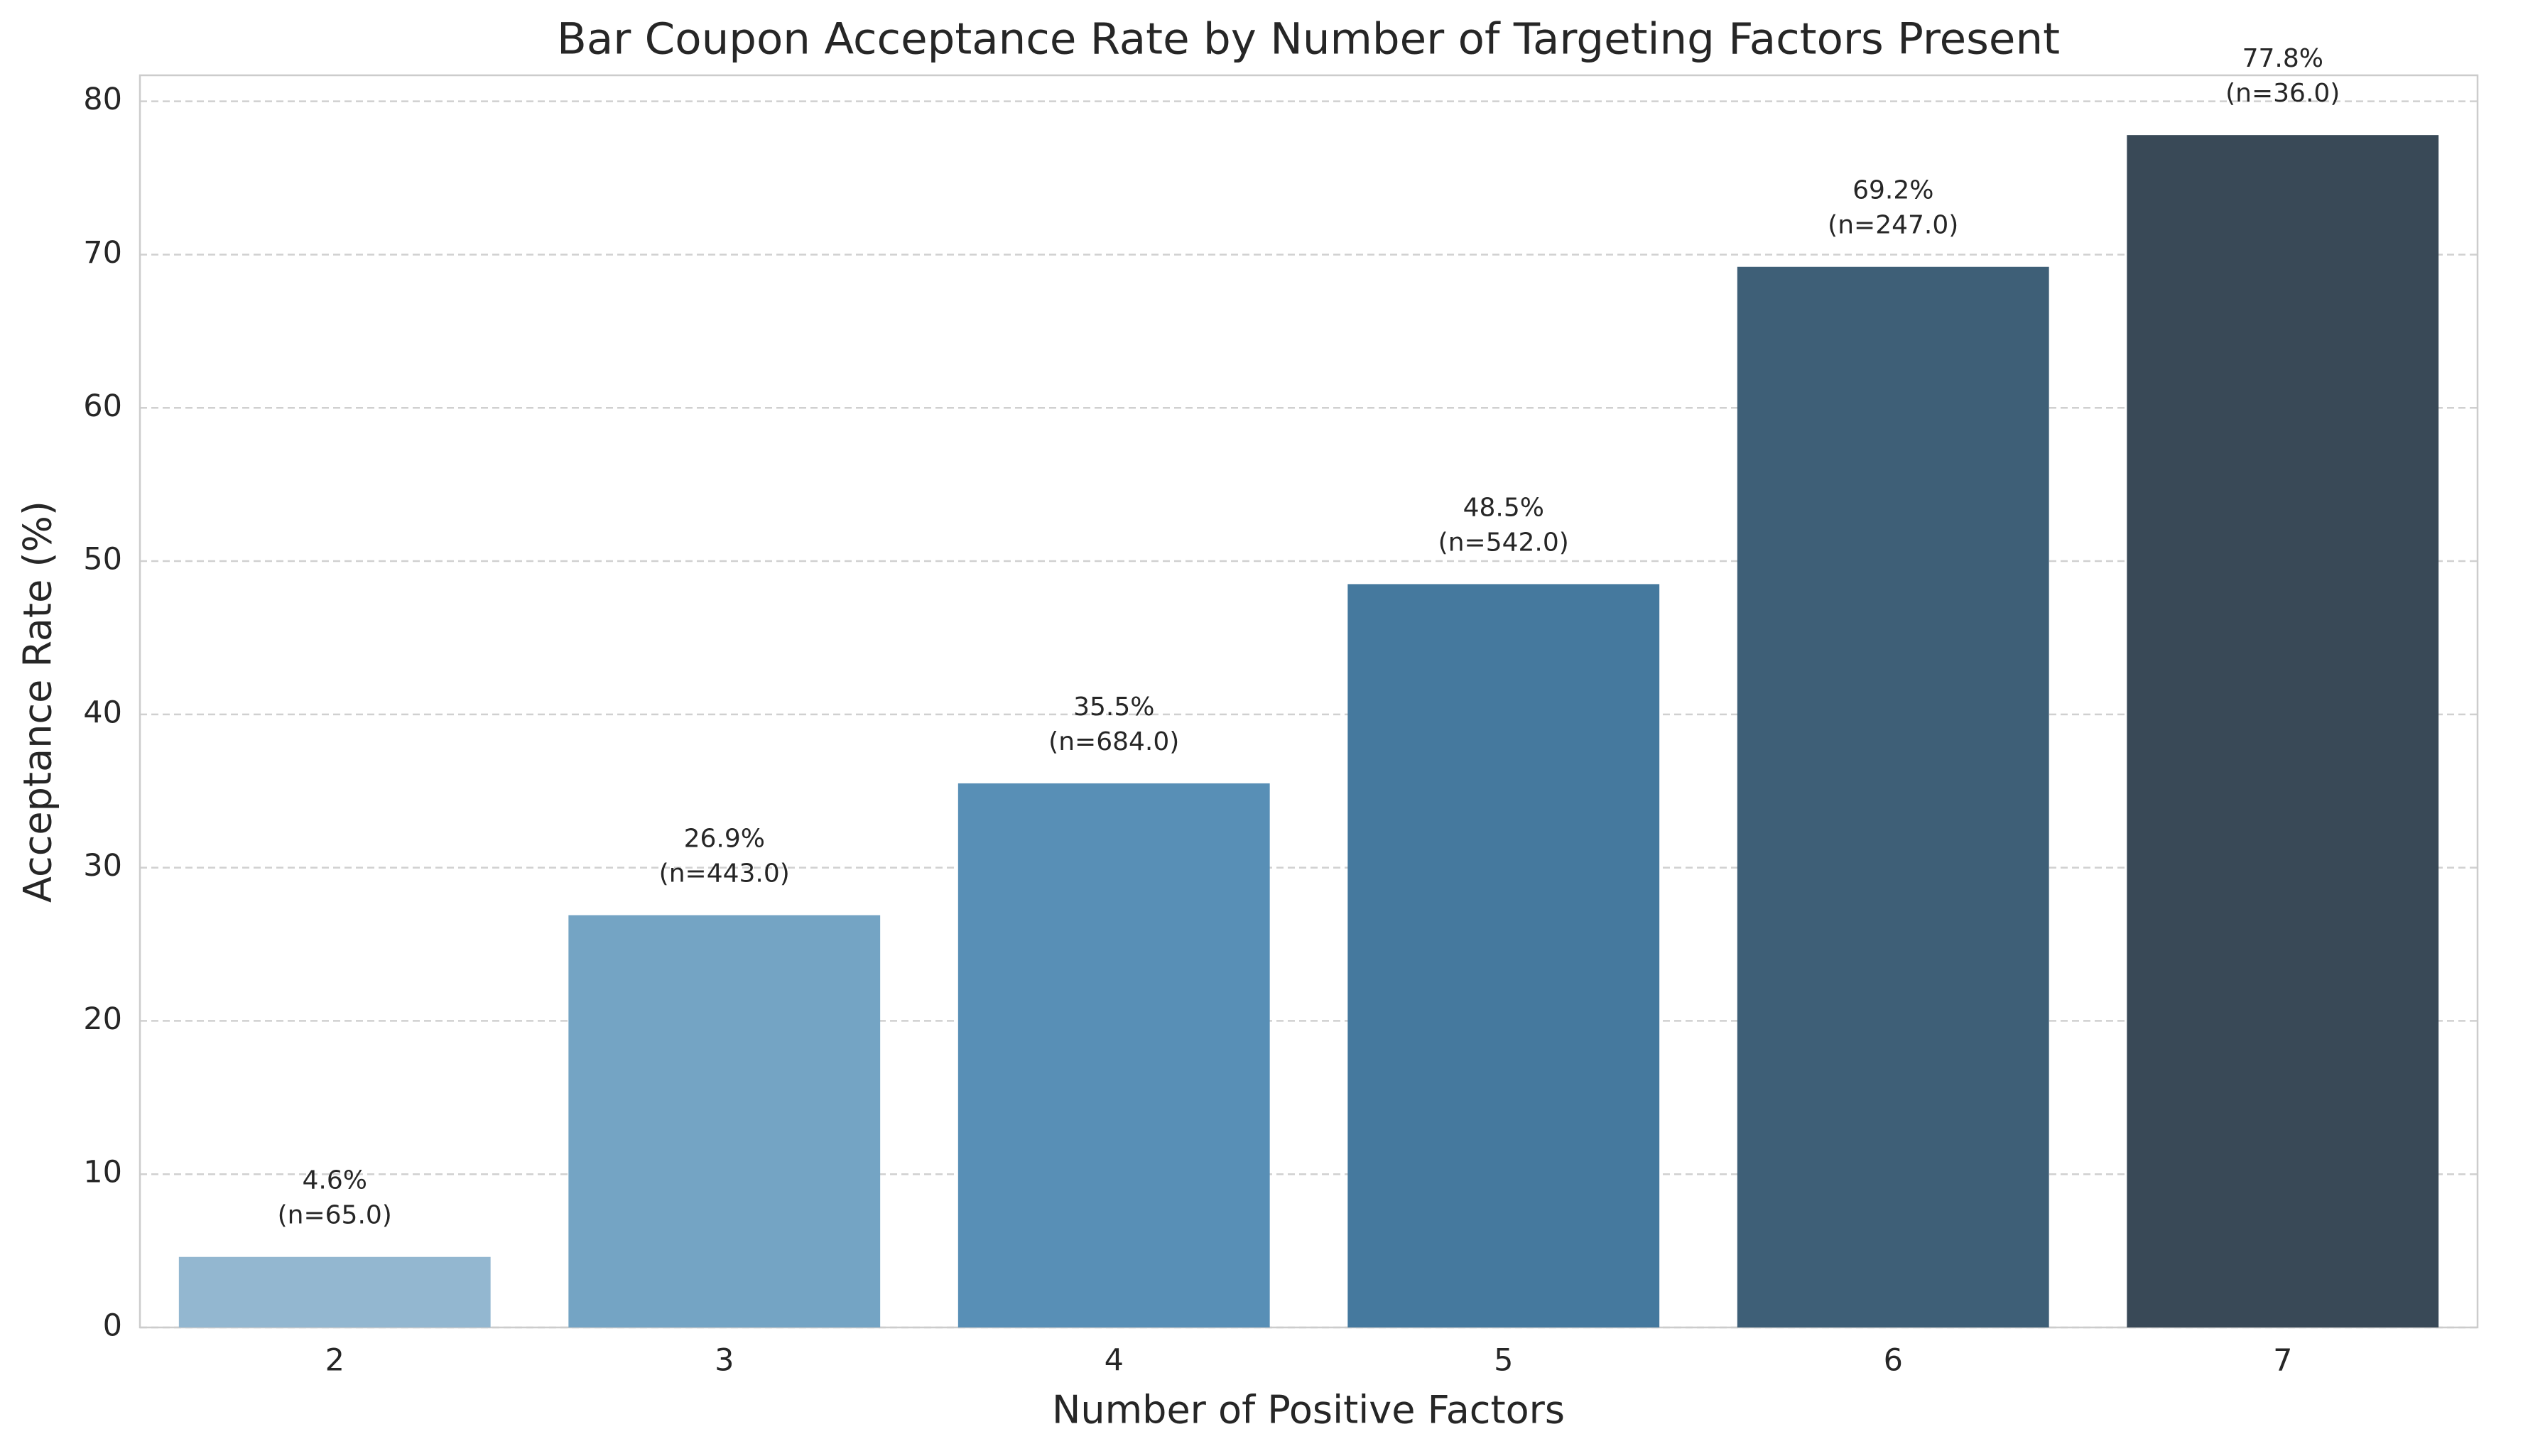  I want to click on y-tick-label: 50, so click(102, 559).